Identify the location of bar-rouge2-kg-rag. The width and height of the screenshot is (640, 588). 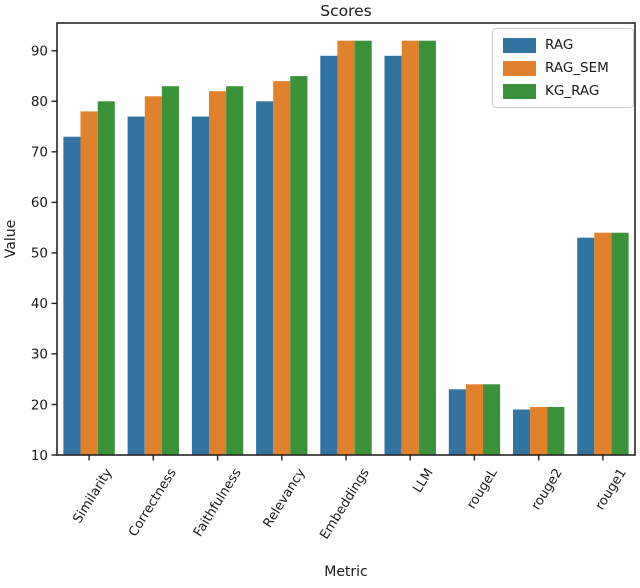
(556, 431).